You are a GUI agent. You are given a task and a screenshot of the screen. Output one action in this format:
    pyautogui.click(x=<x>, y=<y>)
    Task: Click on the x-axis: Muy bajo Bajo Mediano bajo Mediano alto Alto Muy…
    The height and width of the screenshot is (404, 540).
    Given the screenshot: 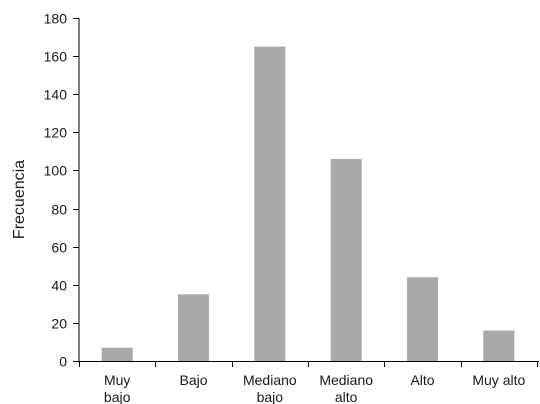 What is the action you would take?
    pyautogui.click(x=309, y=382)
    